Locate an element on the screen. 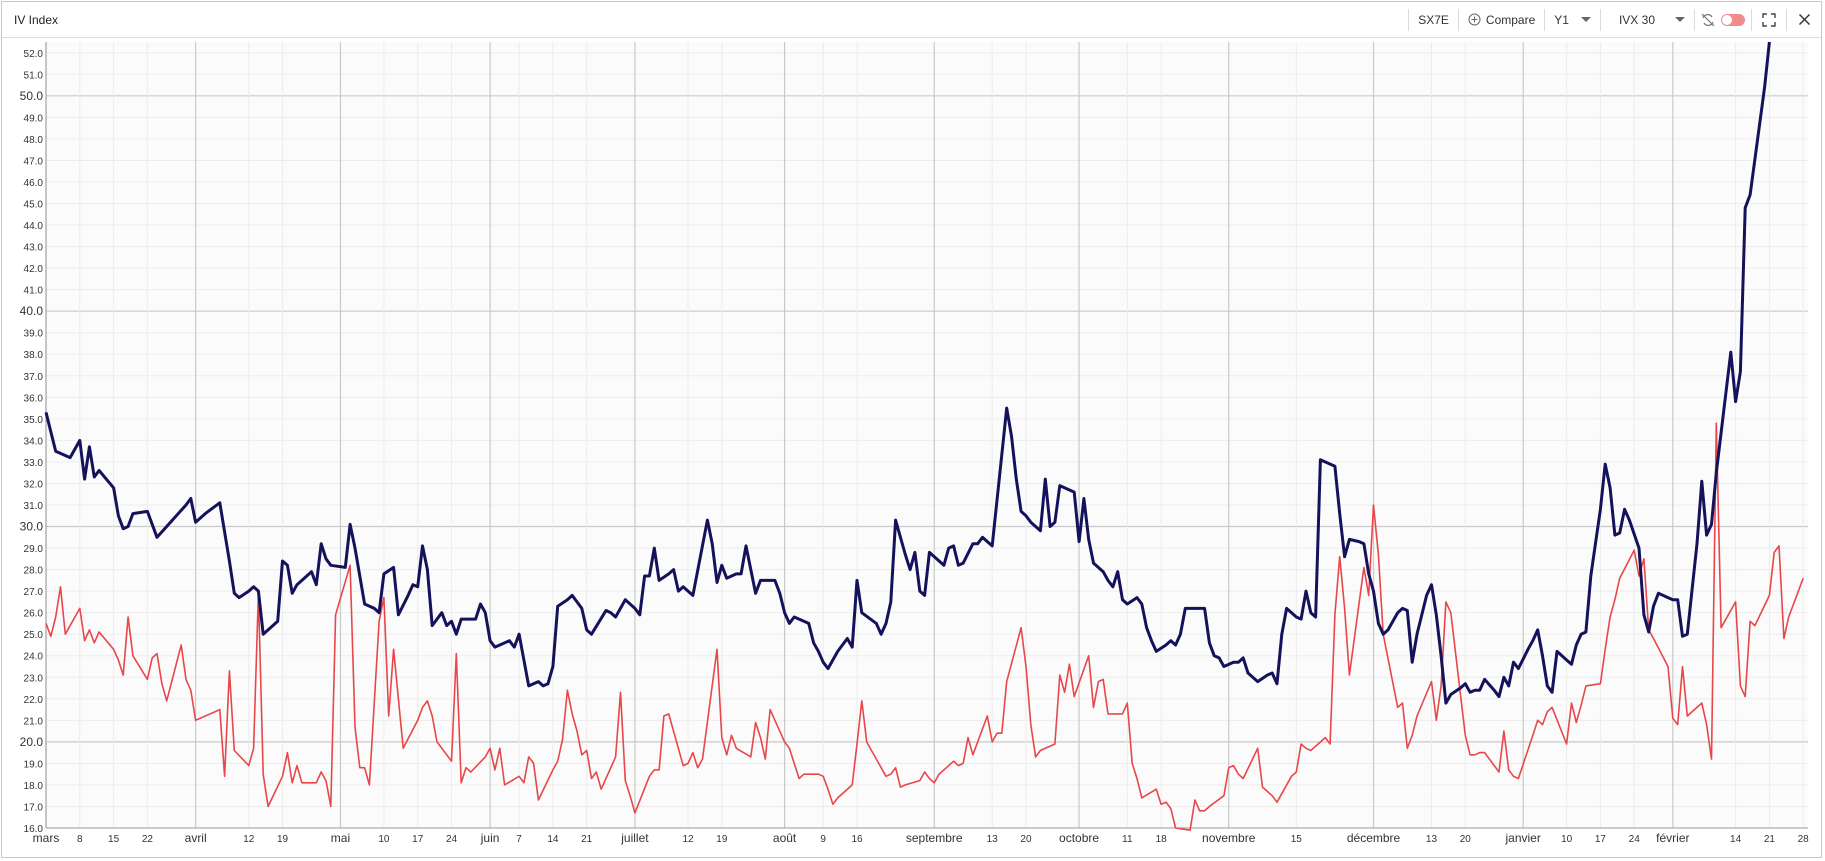  toolbar: SX7E Compare Y1 IVX 30 is located at coordinates (1614, 19).